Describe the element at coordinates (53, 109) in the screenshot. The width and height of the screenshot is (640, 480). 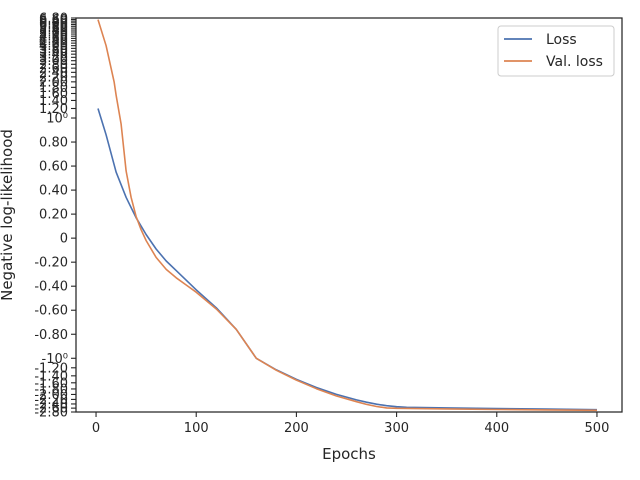
I see `y-tick-label: 1.20` at that location.